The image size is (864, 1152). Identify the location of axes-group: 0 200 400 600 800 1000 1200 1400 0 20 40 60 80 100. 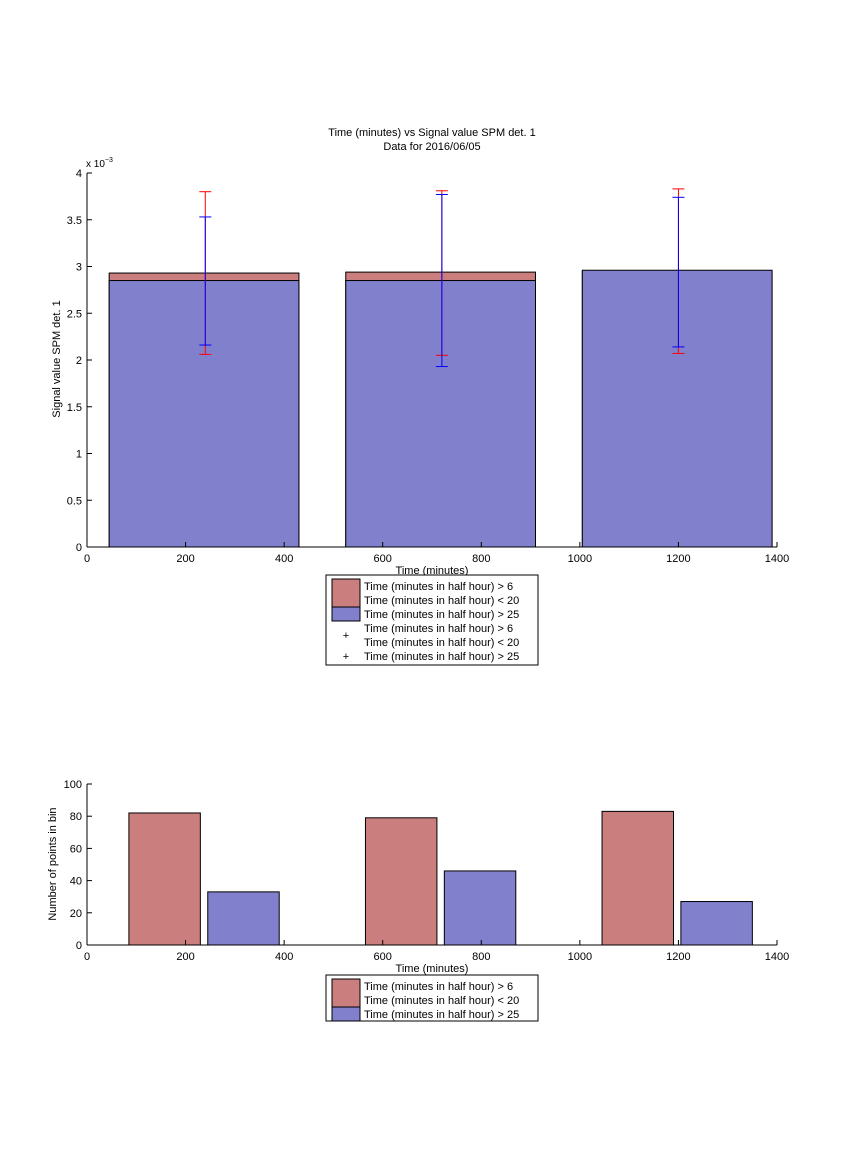
(427, 871).